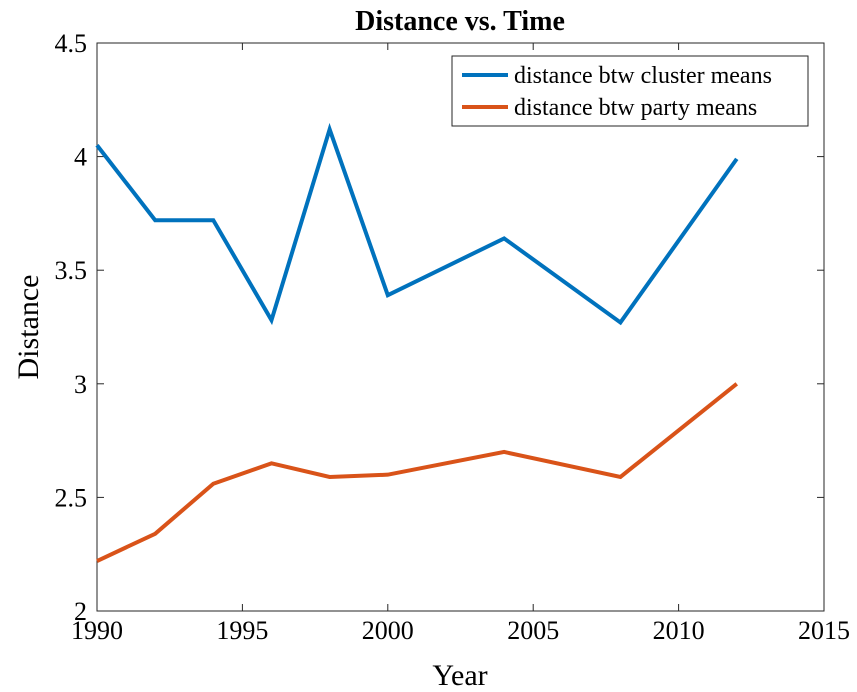 This screenshot has height=692, width=857. I want to click on y-tick-label: 3.5, so click(71, 270).